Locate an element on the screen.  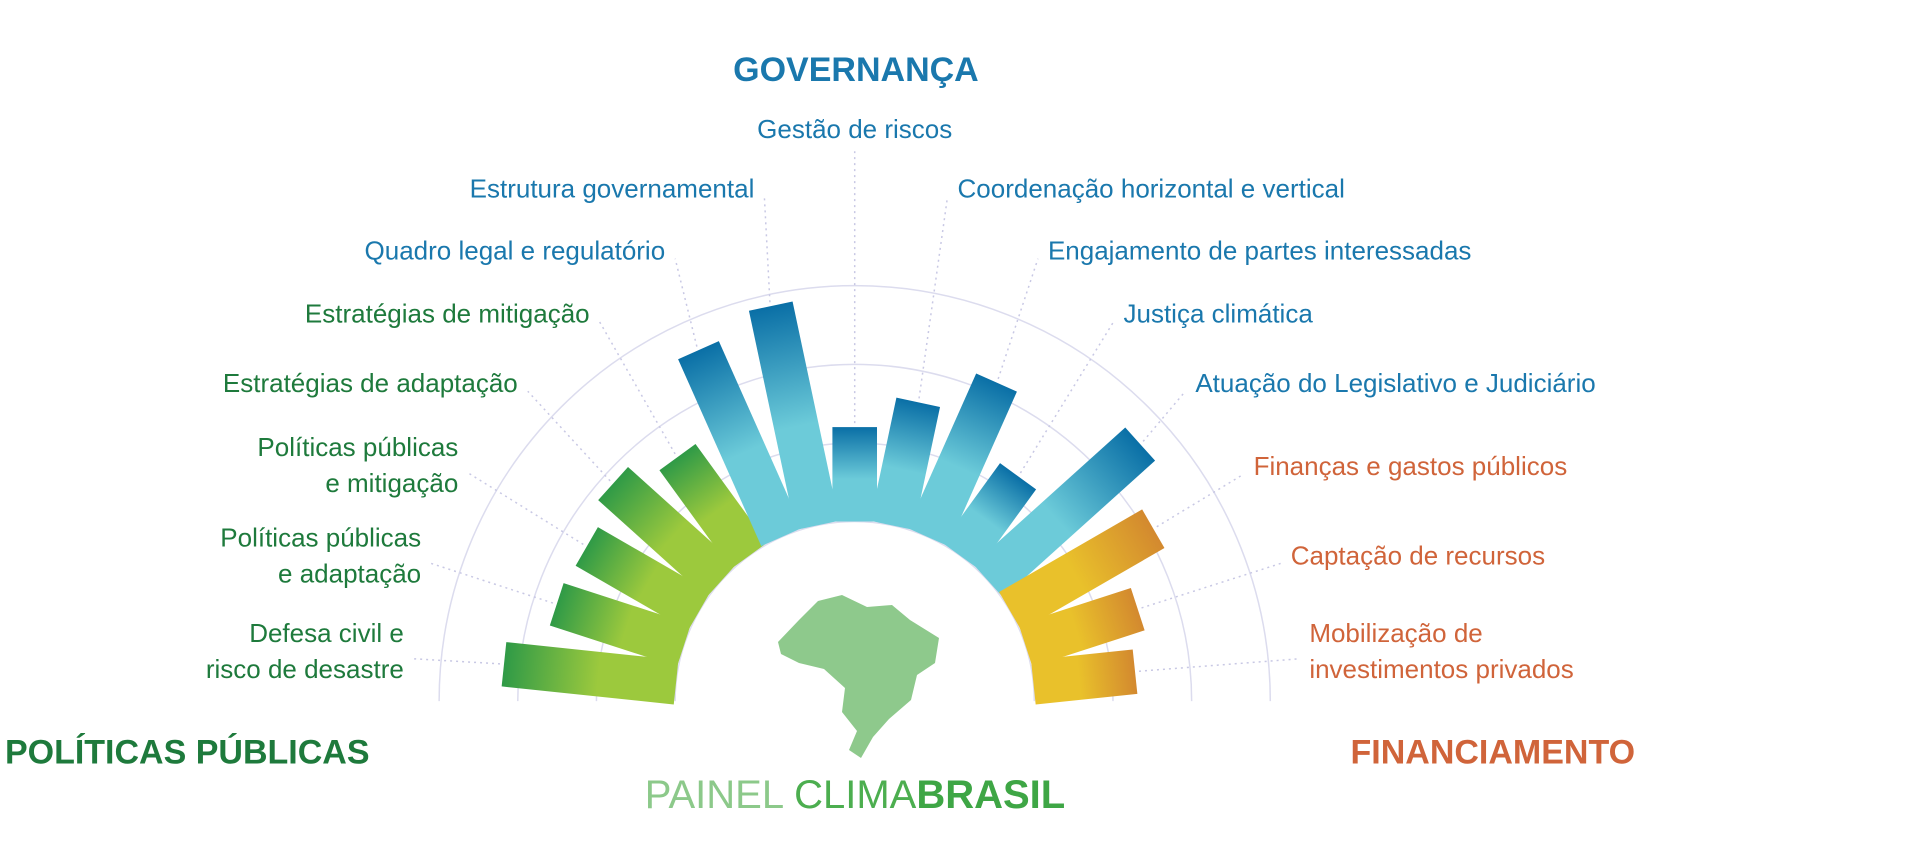
category-label: Defesa civil e risco de desastre is located at coordinates (305, 651).